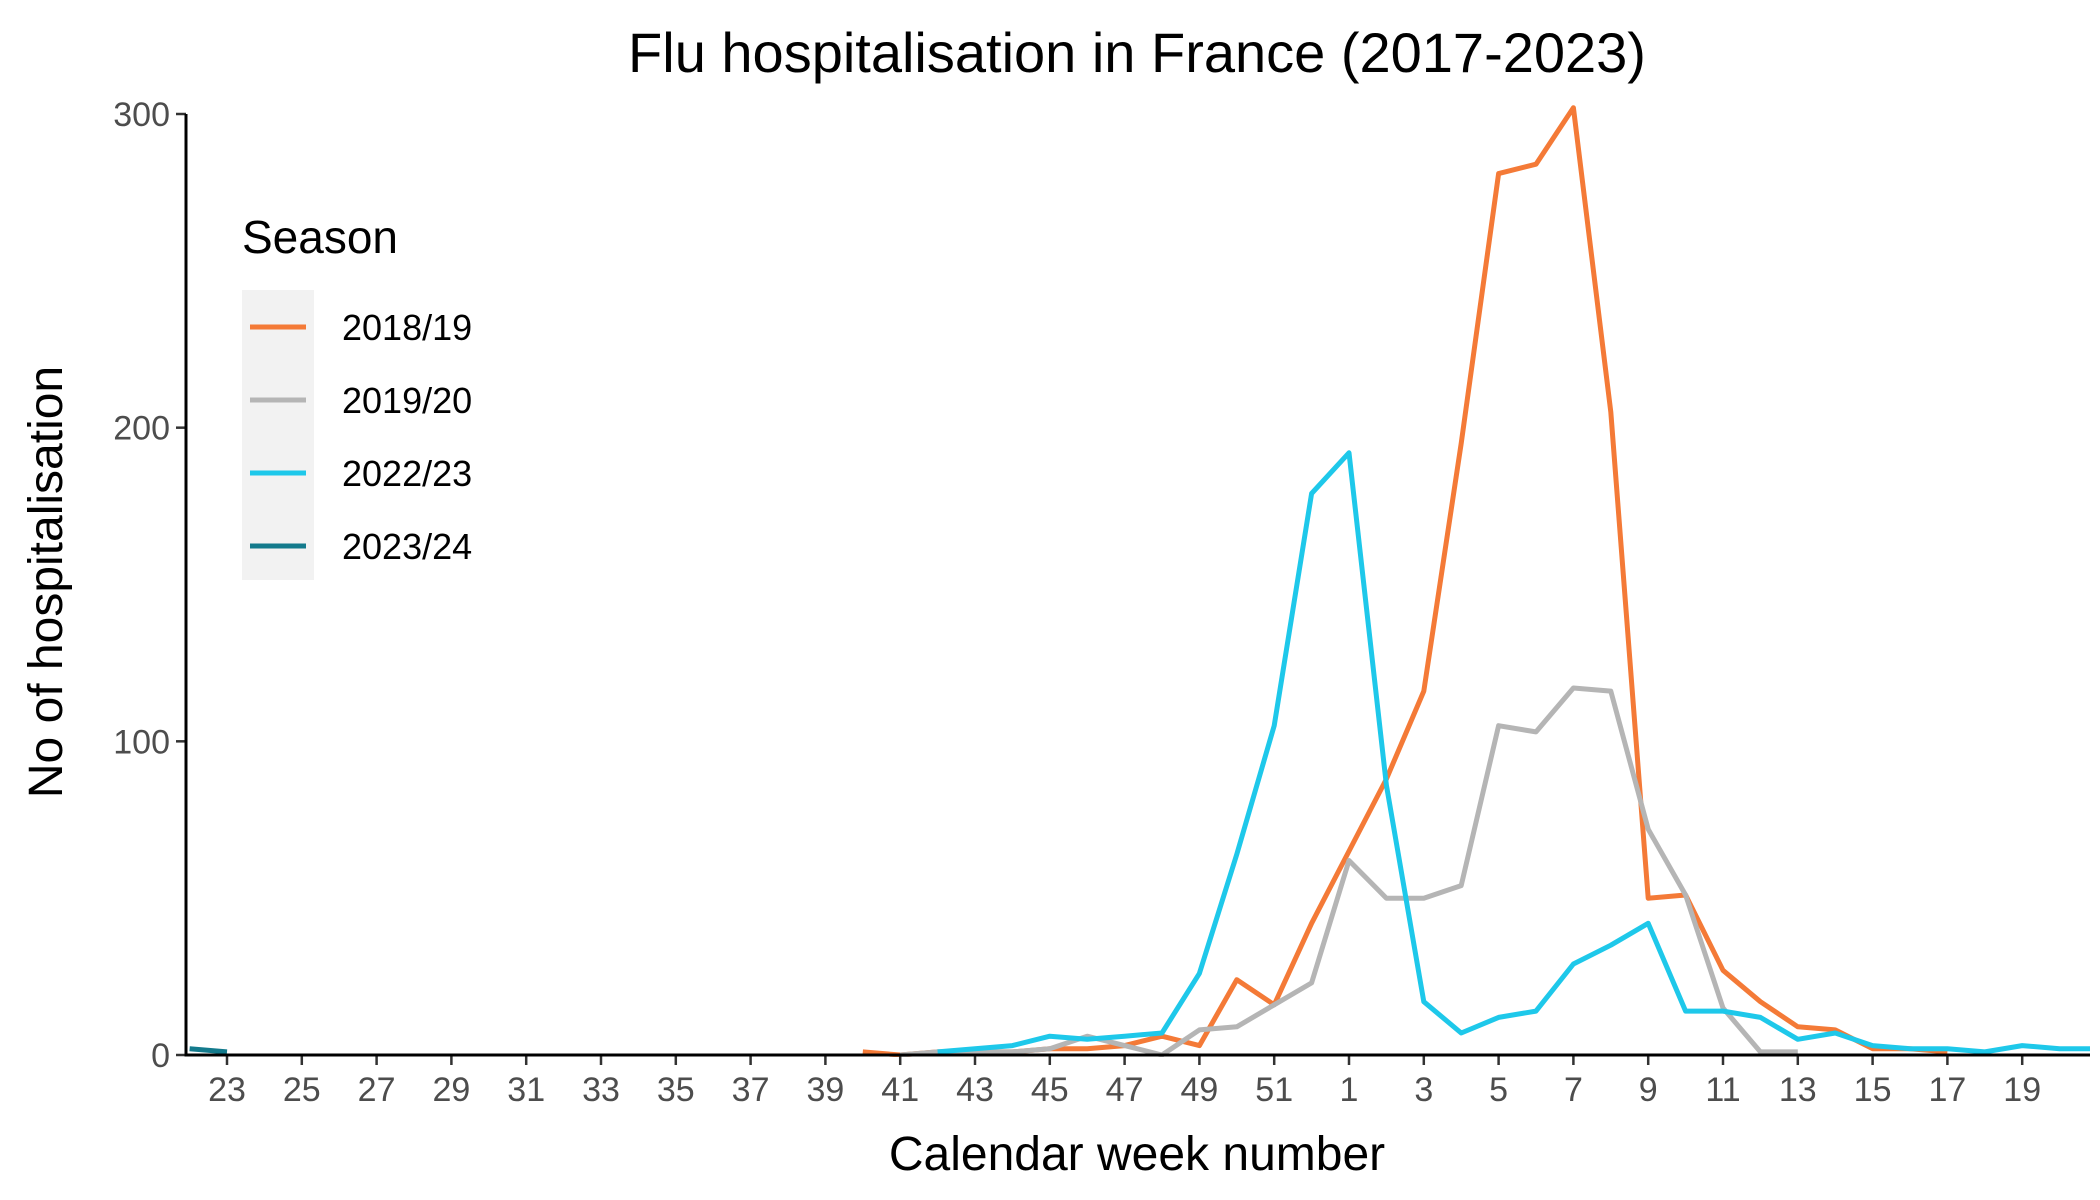 The width and height of the screenshot is (2100, 1200). What do you see at coordinates (407, 327) in the screenshot?
I see `legend-label: 2018/19` at bounding box center [407, 327].